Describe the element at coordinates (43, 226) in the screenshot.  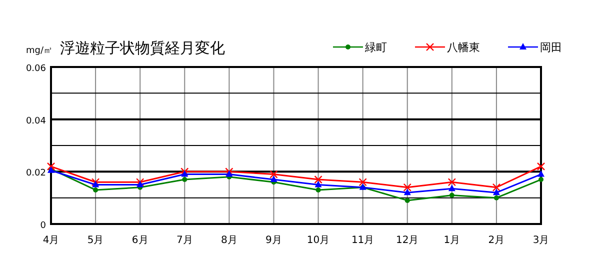
I see `y-tick-label: 0` at that location.